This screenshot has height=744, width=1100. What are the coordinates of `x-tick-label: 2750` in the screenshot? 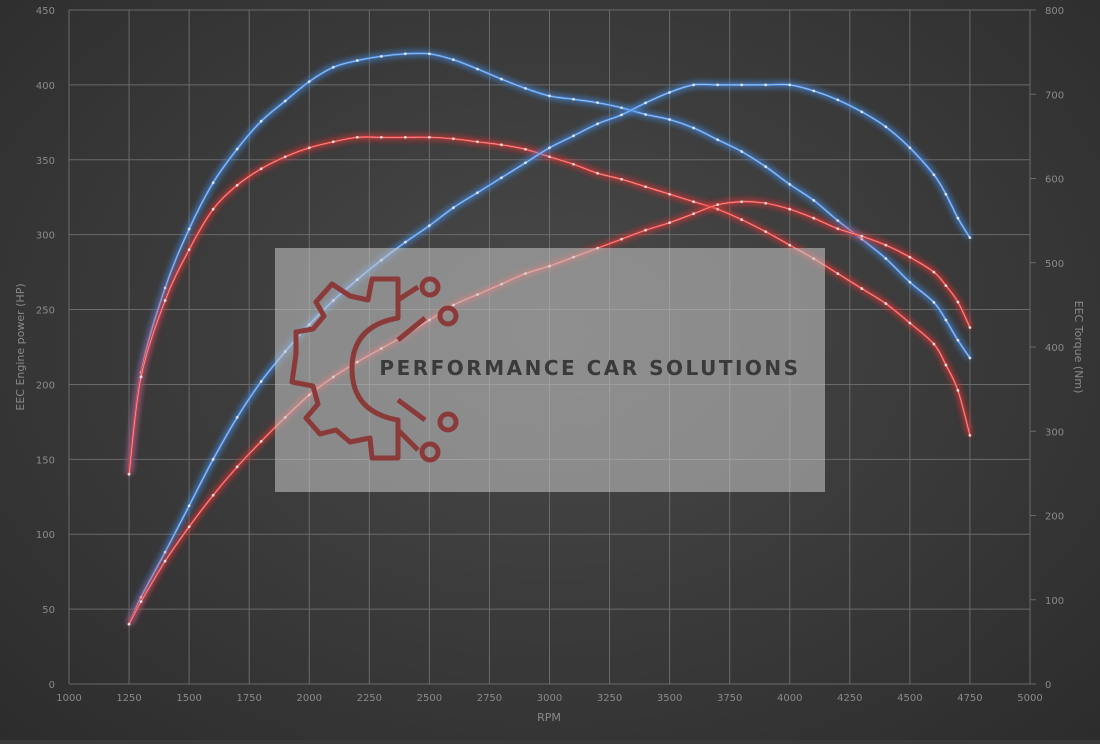 It's located at (489, 698).